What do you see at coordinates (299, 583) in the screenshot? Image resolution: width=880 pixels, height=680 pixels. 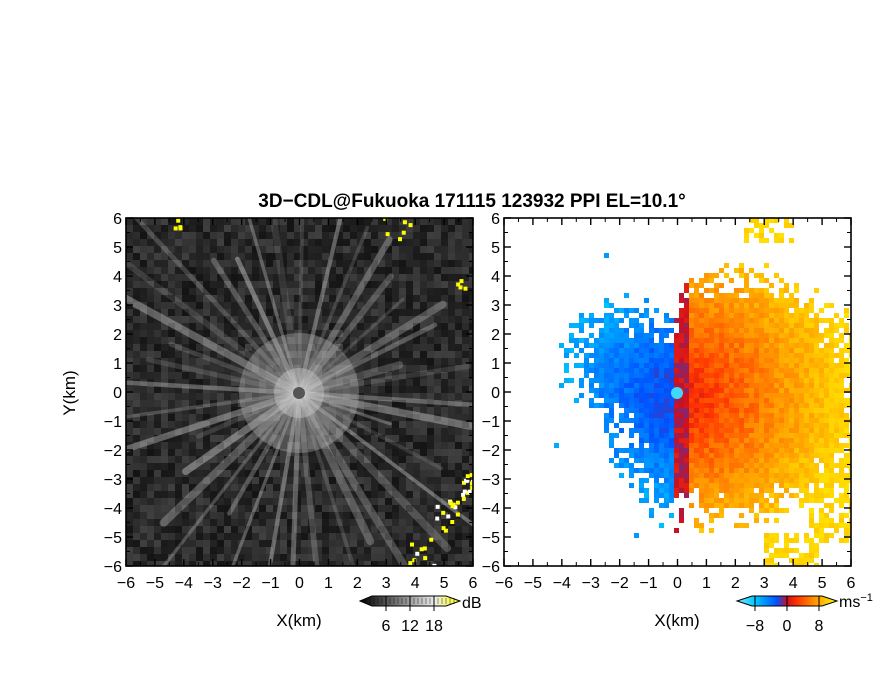 I see `x-tick-label: 0` at bounding box center [299, 583].